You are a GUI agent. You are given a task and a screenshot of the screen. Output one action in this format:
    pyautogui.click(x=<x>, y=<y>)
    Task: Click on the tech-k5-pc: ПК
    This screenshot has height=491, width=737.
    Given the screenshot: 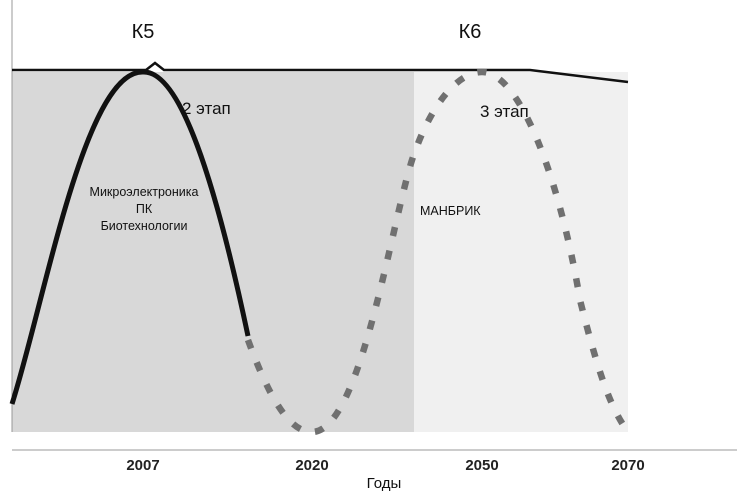 What is the action you would take?
    pyautogui.click(x=144, y=209)
    